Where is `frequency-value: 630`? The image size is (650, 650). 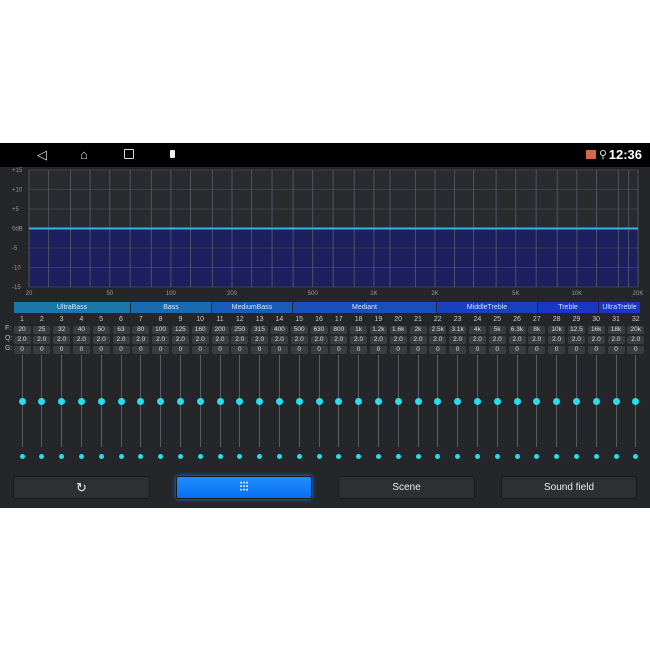
frequency-value: 630 is located at coordinates (319, 330).